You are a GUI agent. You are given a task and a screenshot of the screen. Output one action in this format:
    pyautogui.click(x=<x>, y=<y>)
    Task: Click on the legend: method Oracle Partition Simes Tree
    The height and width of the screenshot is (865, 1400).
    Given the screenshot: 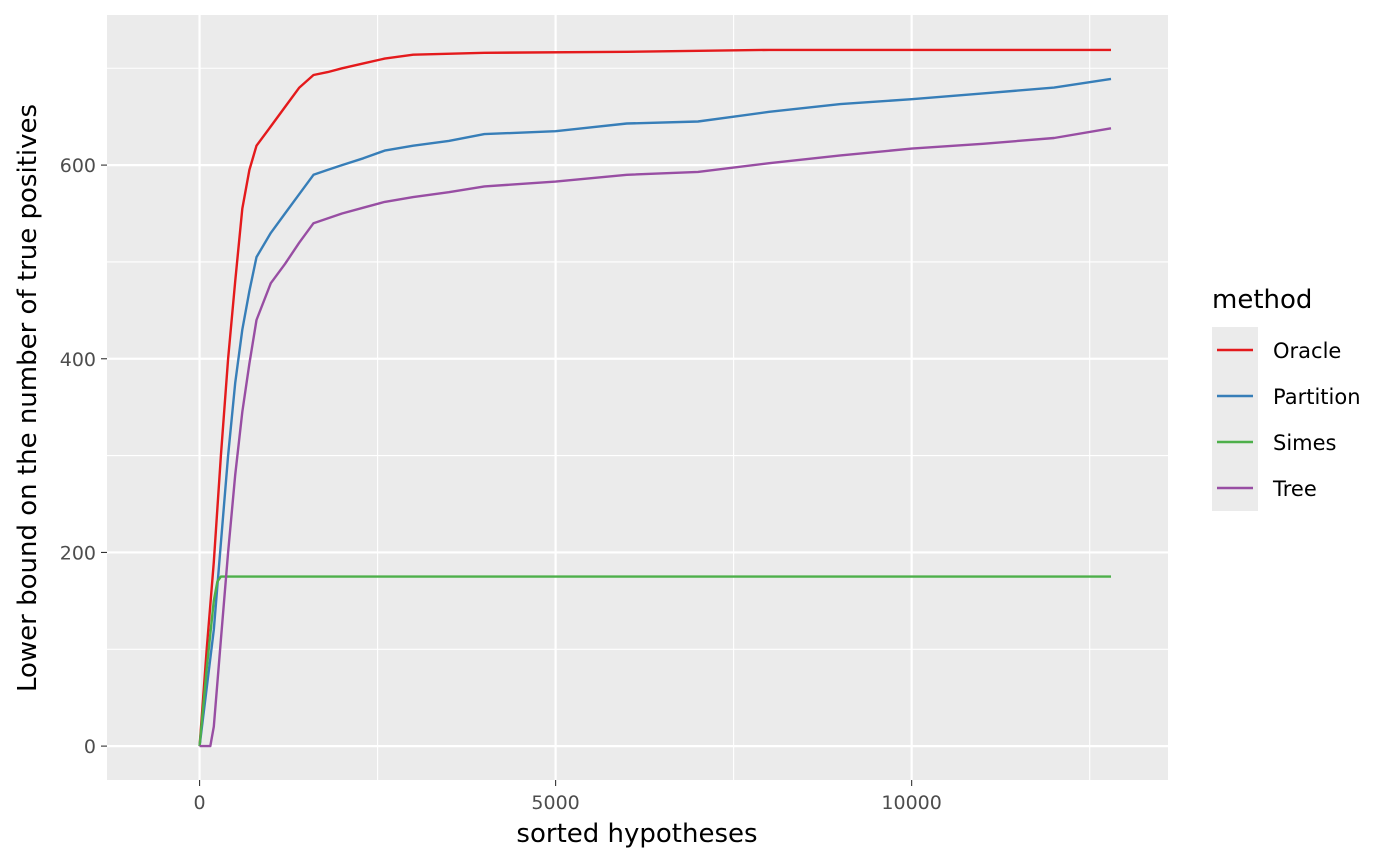 What is the action you would take?
    pyautogui.click(x=1286, y=398)
    